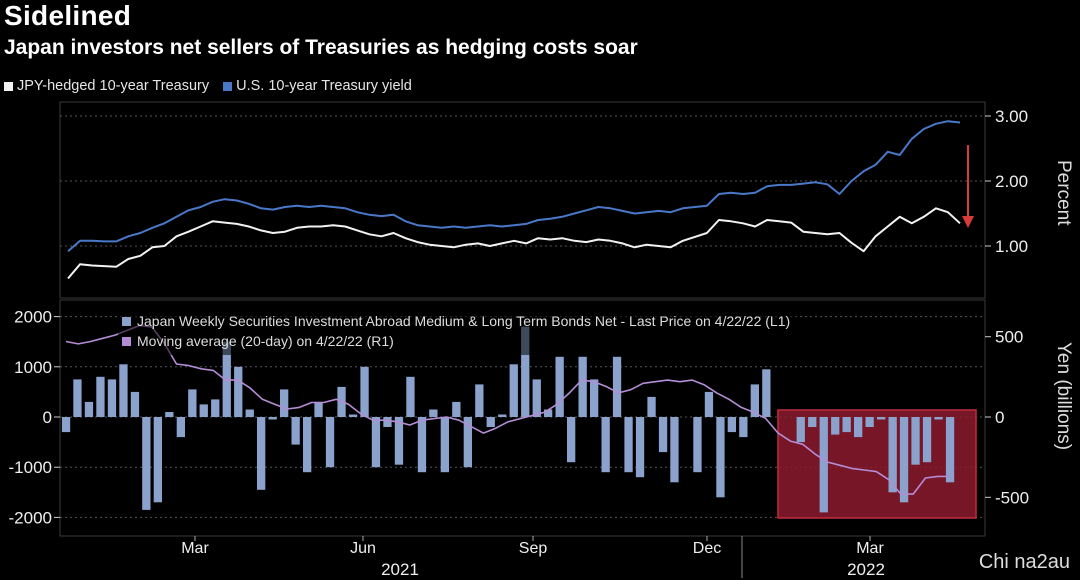 This screenshot has height=580, width=1080. I want to click on legend-label-hedged: JPY-hedged 10-year Treasury, so click(113, 86).